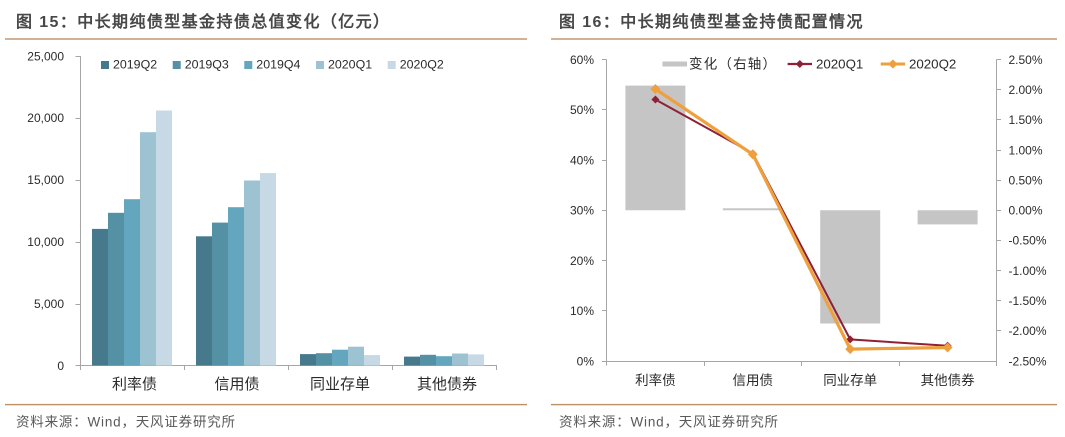  I want to click on svg-text: 1.00%, so click(1026, 150).